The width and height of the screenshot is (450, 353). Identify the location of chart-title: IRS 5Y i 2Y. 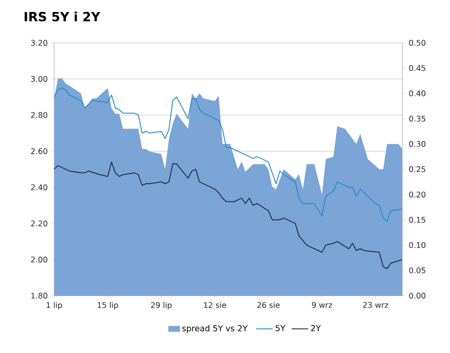
(62, 17).